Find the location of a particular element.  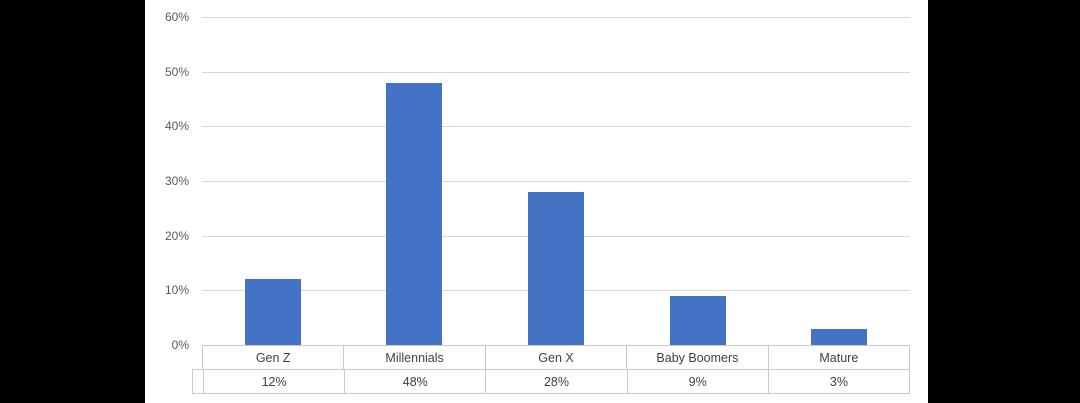

bar-baby-boomers is located at coordinates (697, 320).